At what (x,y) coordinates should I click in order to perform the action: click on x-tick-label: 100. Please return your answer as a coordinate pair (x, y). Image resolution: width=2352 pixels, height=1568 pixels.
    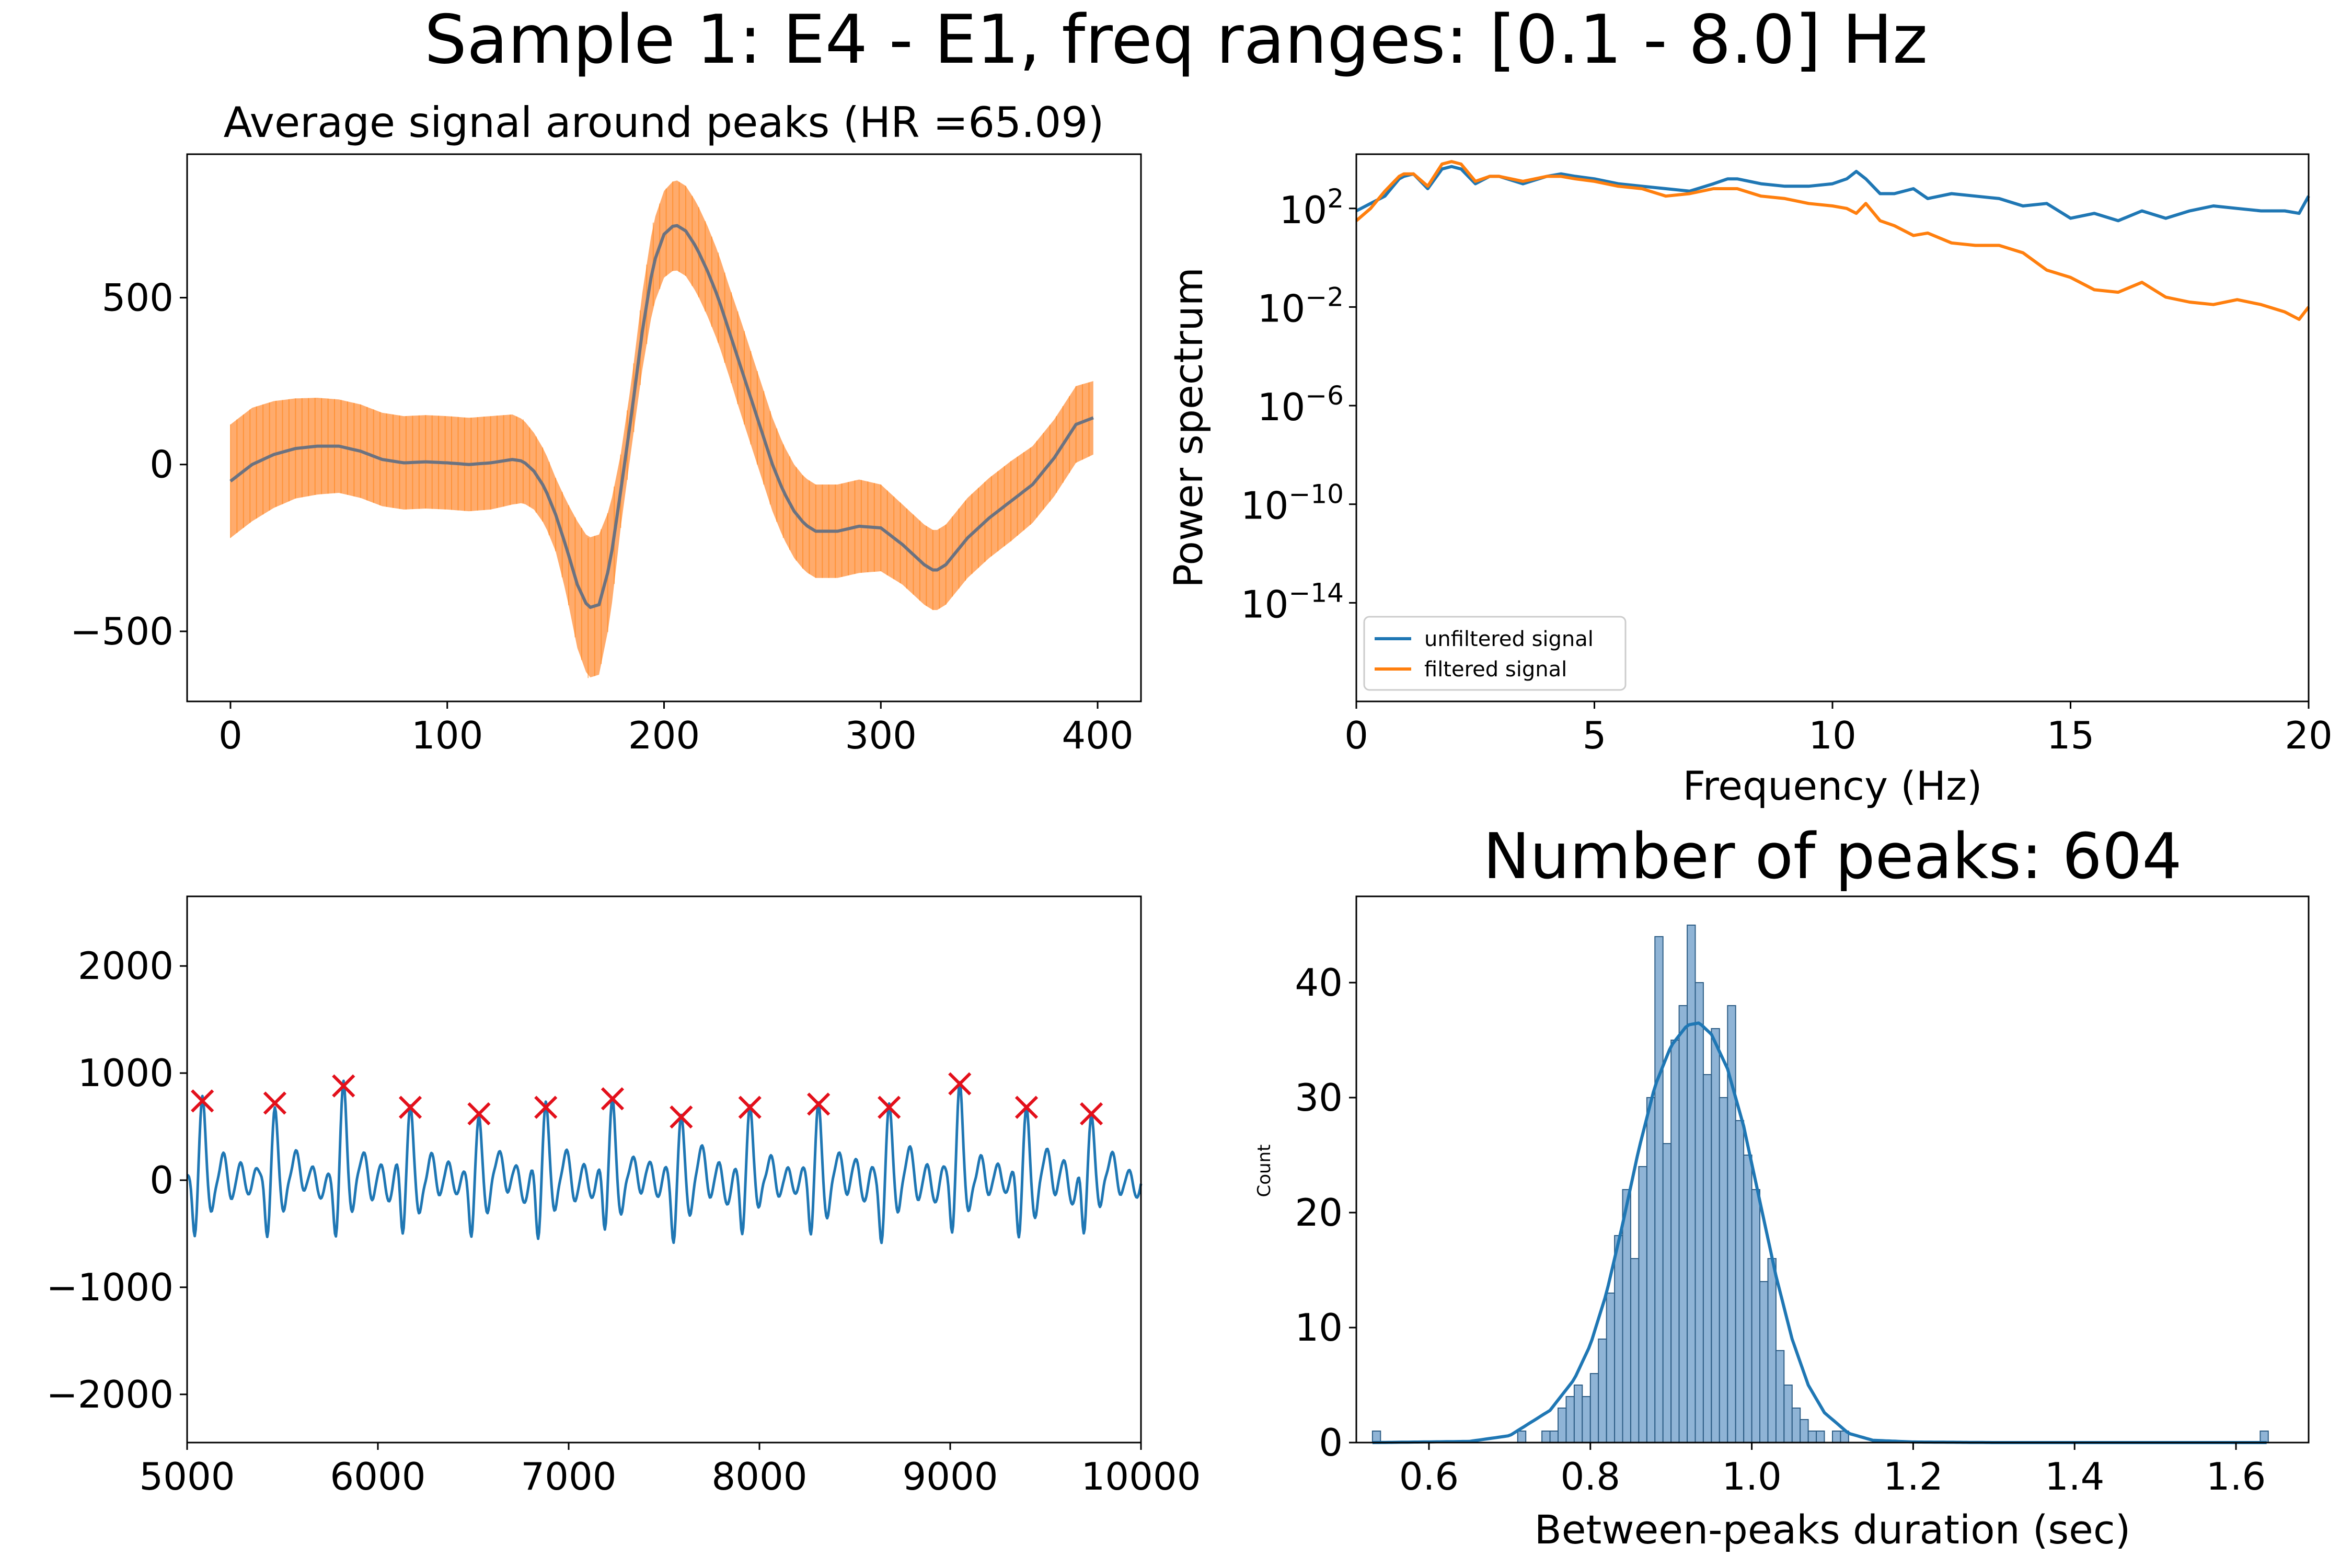
    Looking at the image, I should click on (447, 735).